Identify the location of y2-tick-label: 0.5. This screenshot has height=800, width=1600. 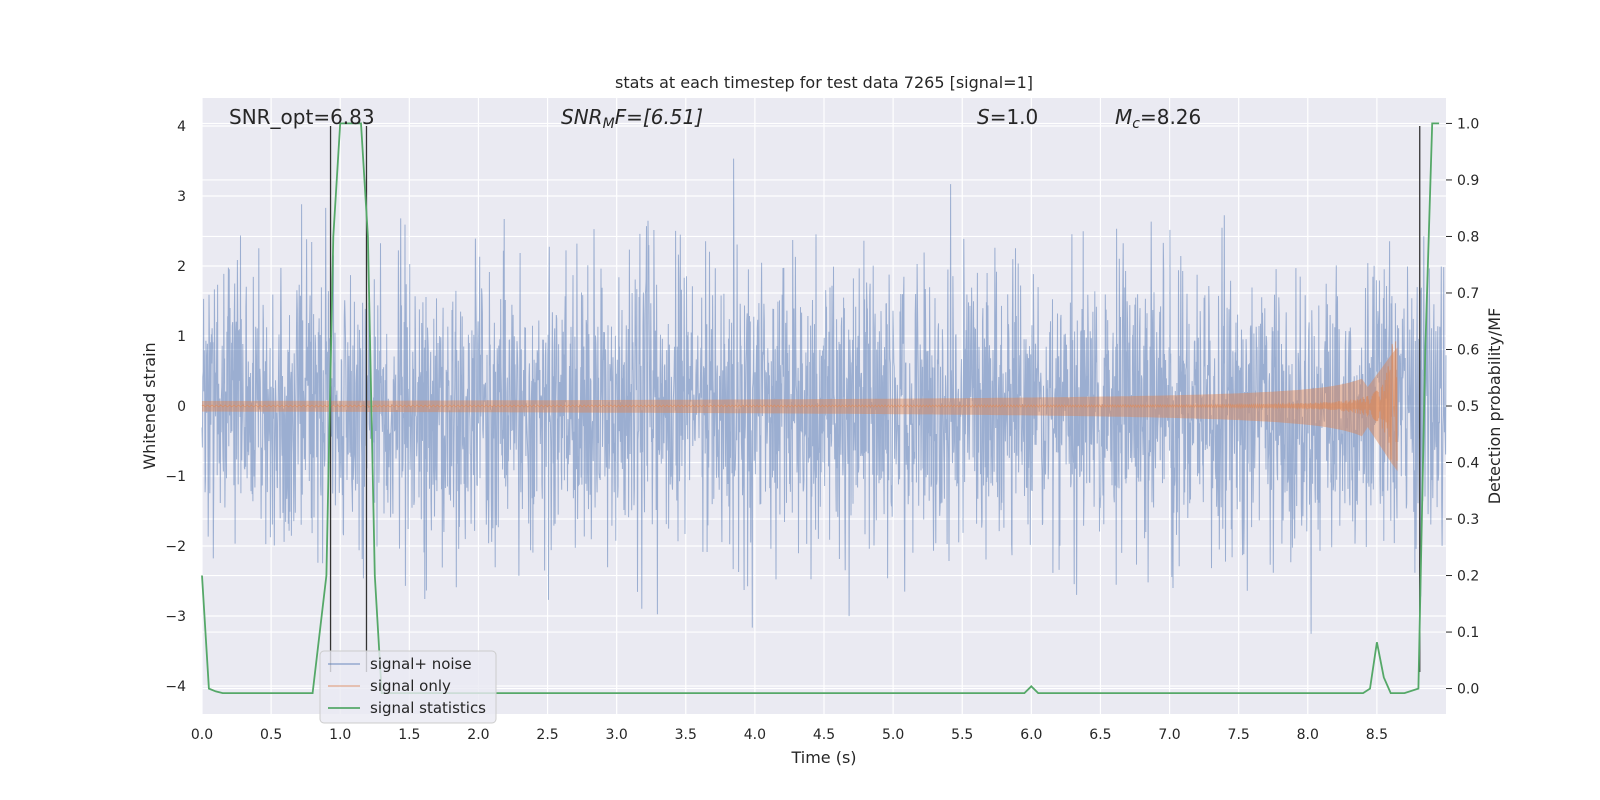
(1468, 407).